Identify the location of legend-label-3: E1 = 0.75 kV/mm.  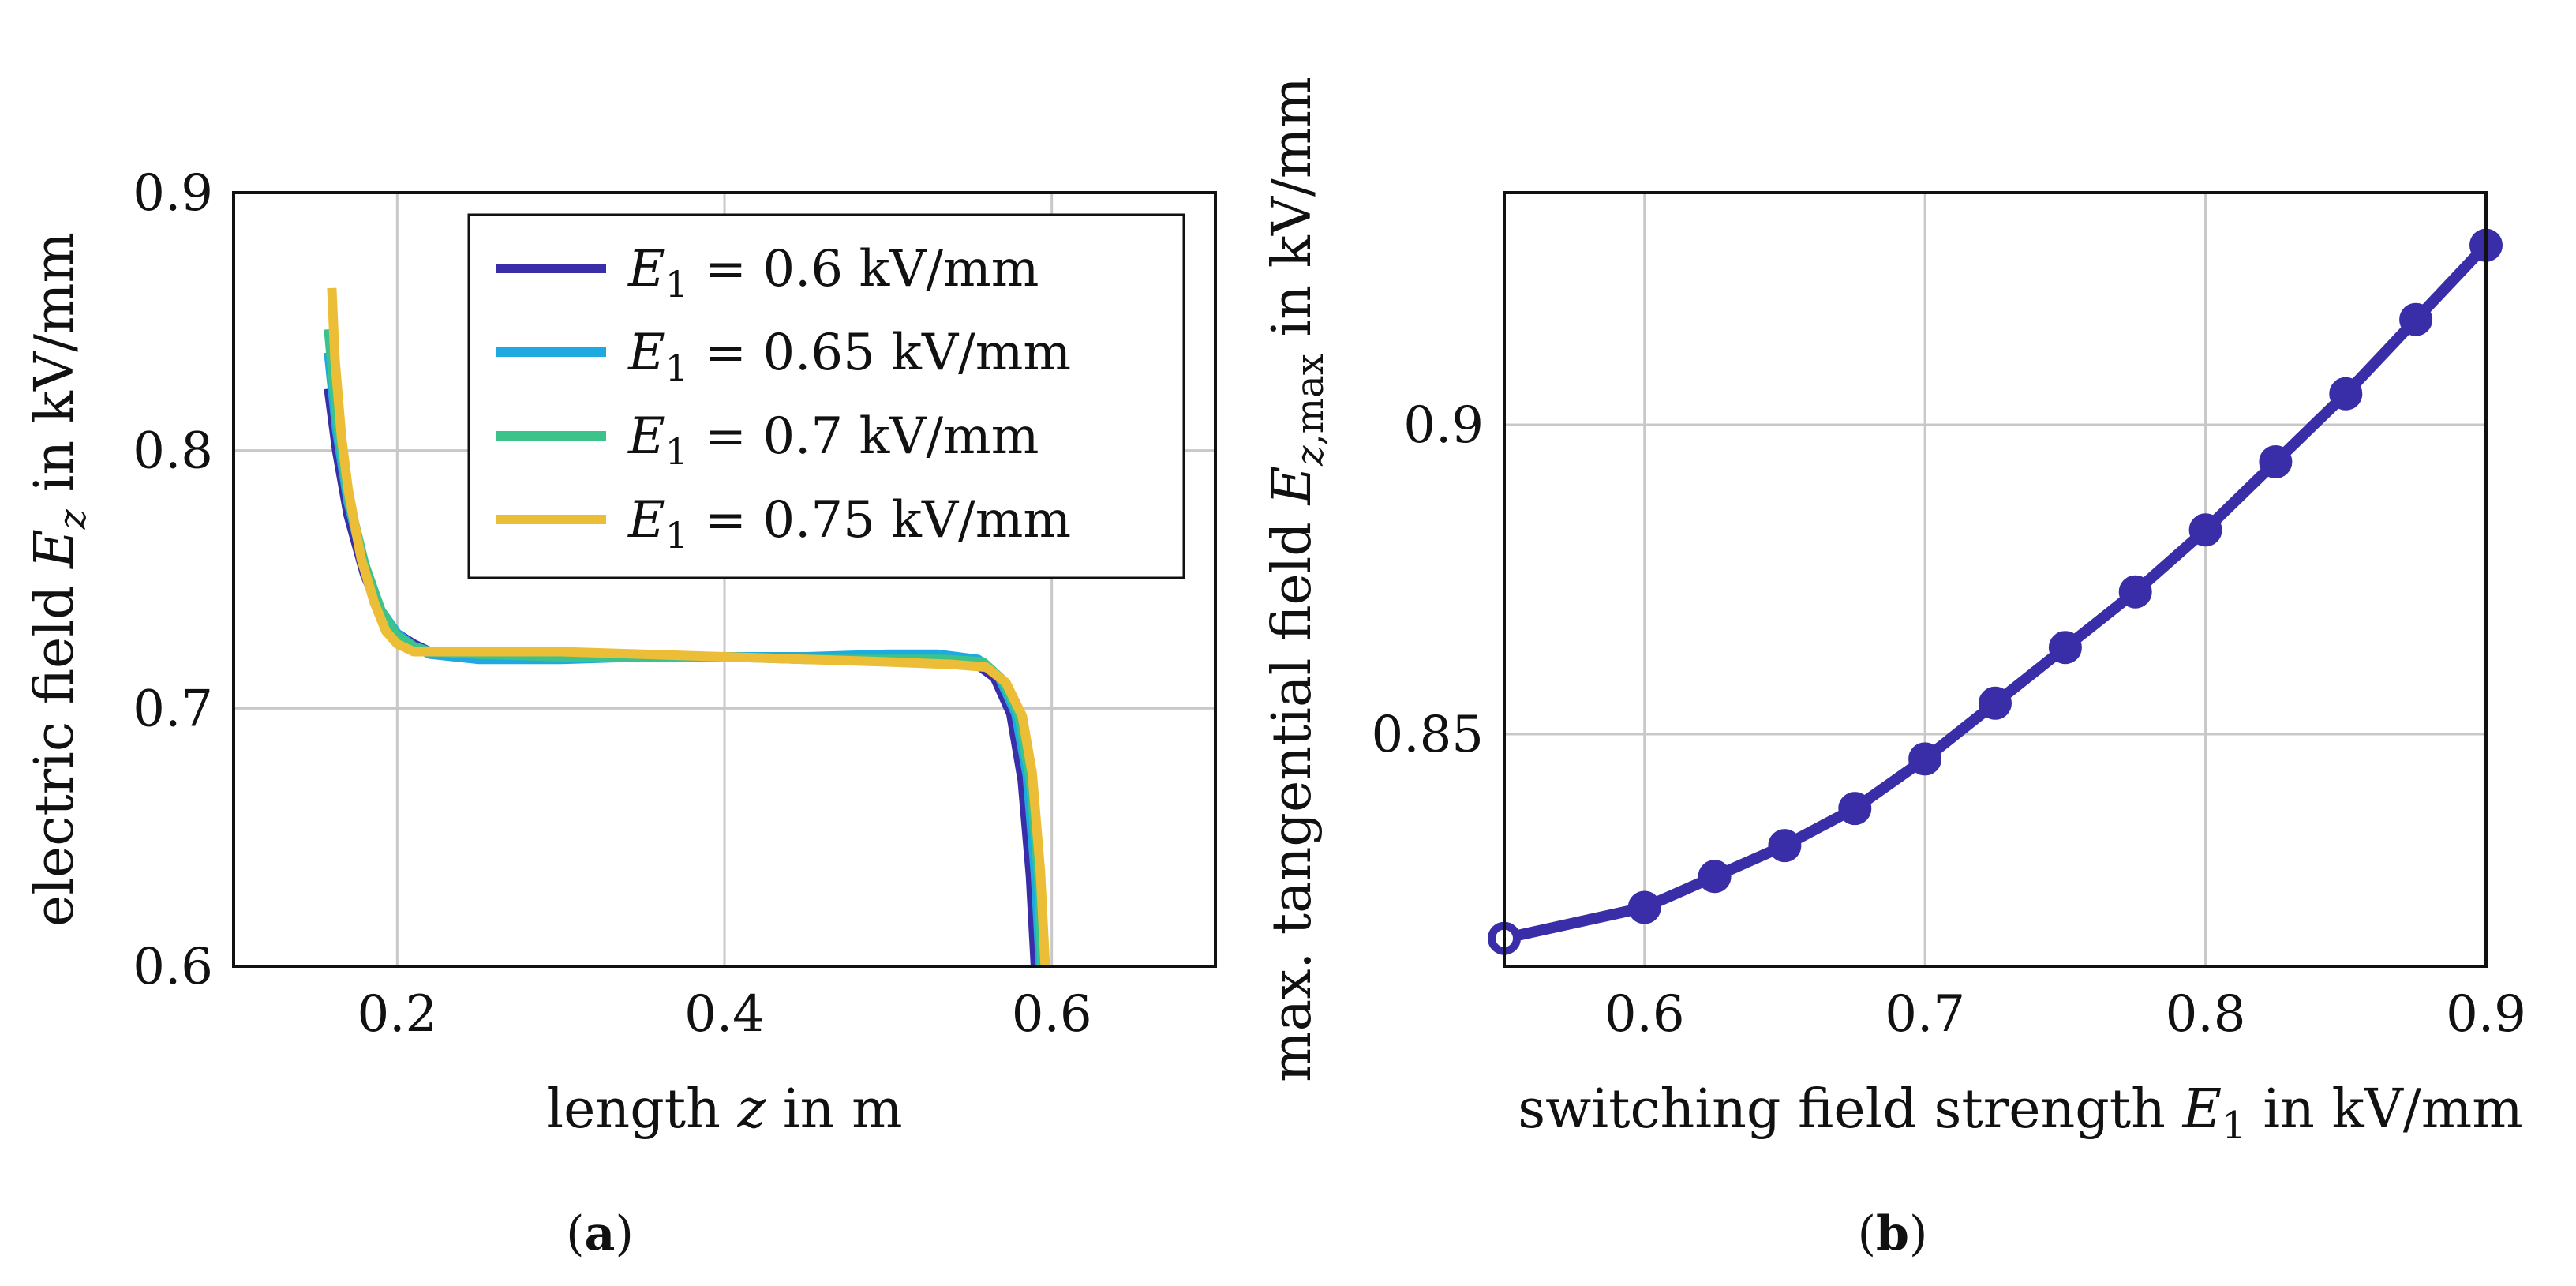
(849, 524).